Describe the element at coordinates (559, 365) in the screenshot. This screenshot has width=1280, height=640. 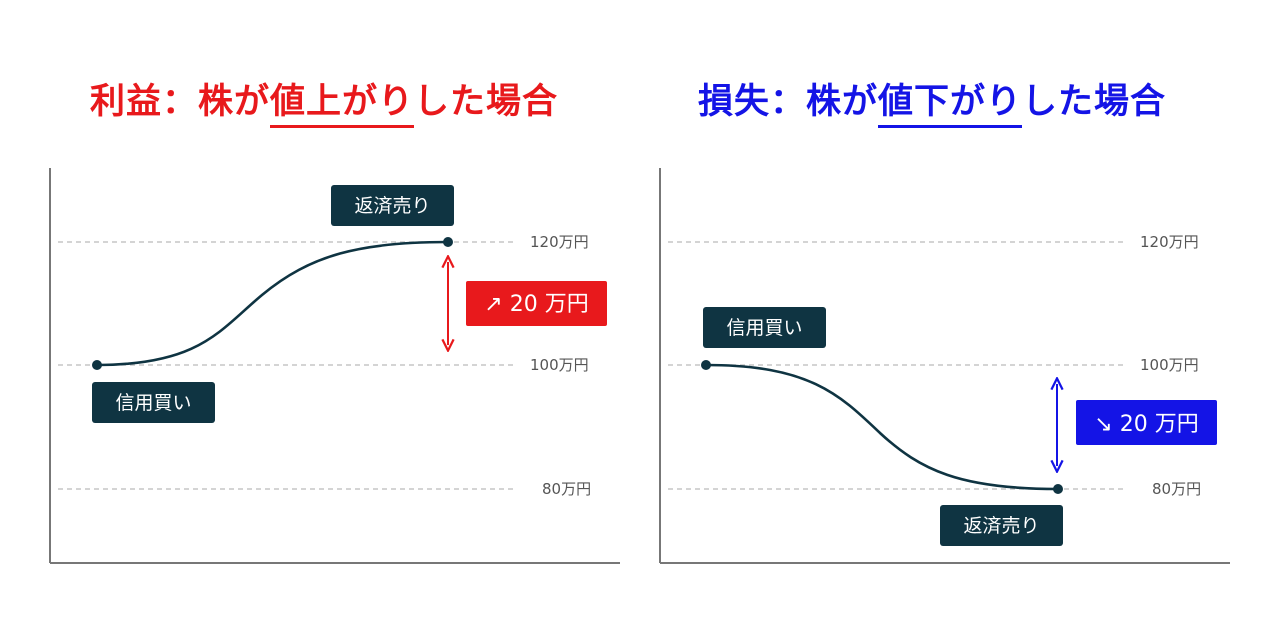
I see `profit-tick-100: 100万円` at that location.